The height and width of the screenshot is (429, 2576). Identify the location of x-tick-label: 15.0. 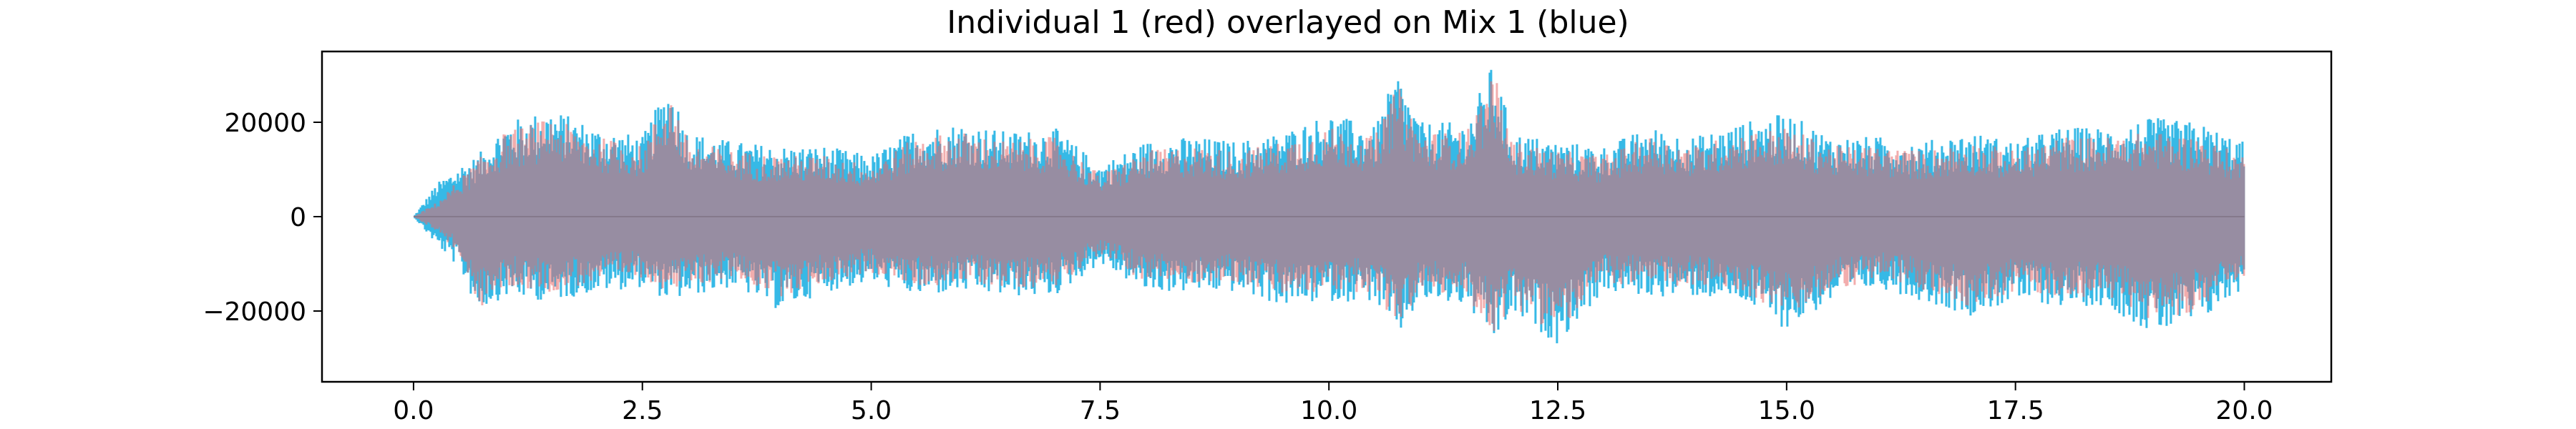
(1786, 410).